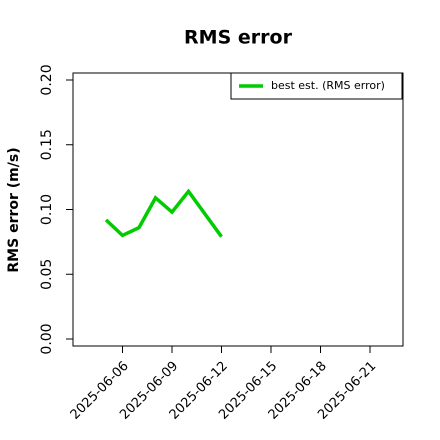 The width and height of the screenshot is (440, 440). I want to click on y-tick-label: 0.10, so click(47, 209).